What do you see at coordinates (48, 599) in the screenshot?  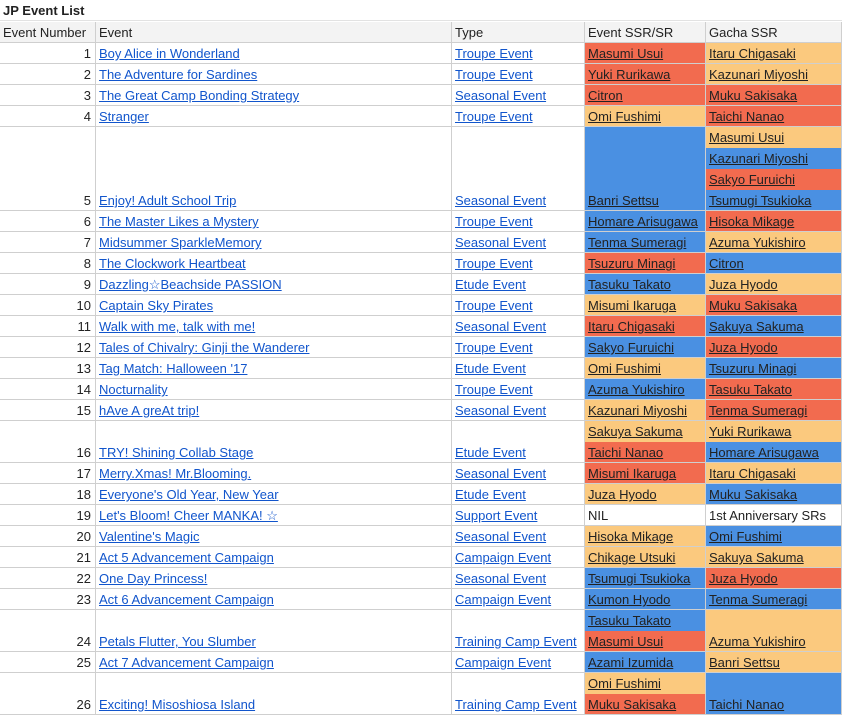 I see `event-number-cell: 23` at bounding box center [48, 599].